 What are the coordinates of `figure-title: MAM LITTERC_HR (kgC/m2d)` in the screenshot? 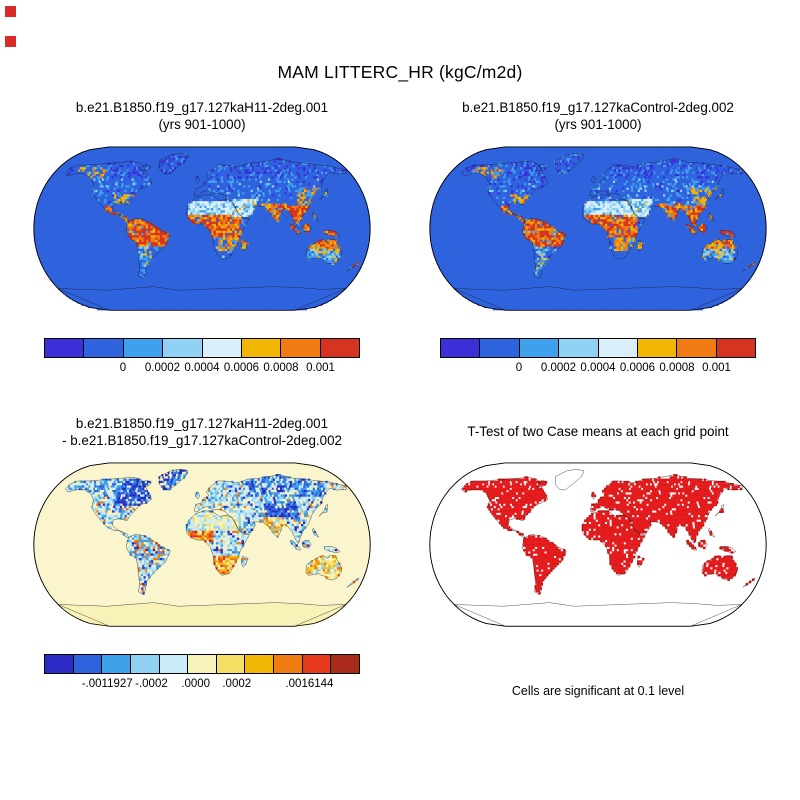 It's located at (400, 72).